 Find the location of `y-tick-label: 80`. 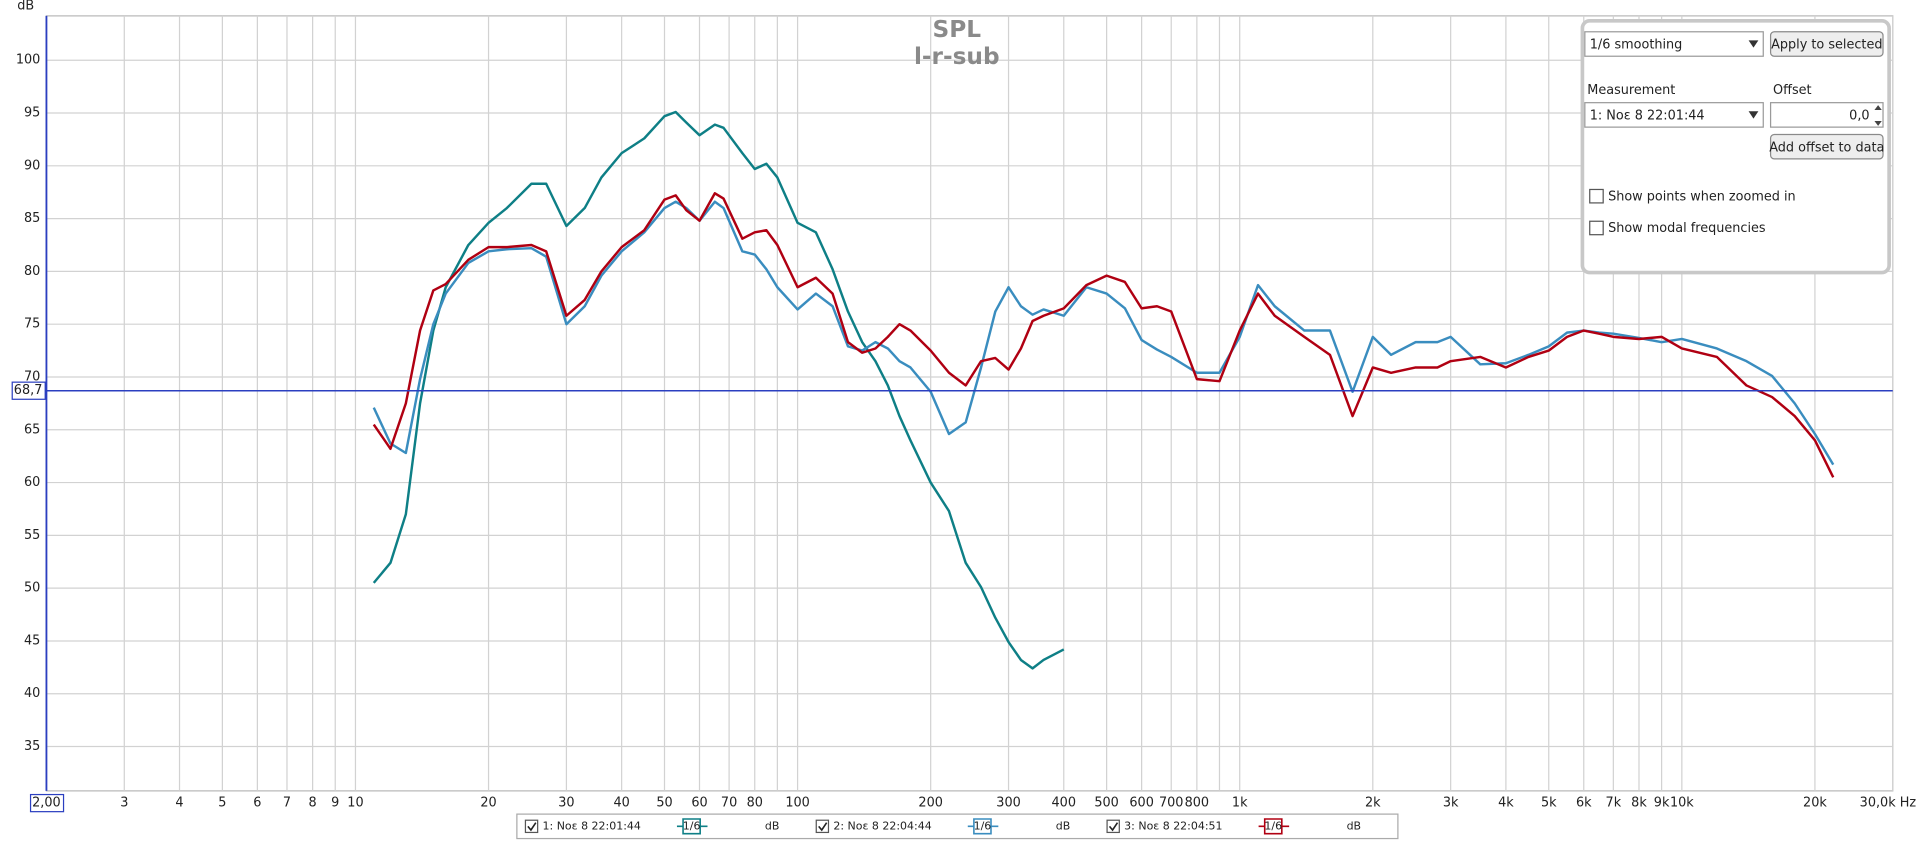

y-tick-label: 80 is located at coordinates (32, 271).